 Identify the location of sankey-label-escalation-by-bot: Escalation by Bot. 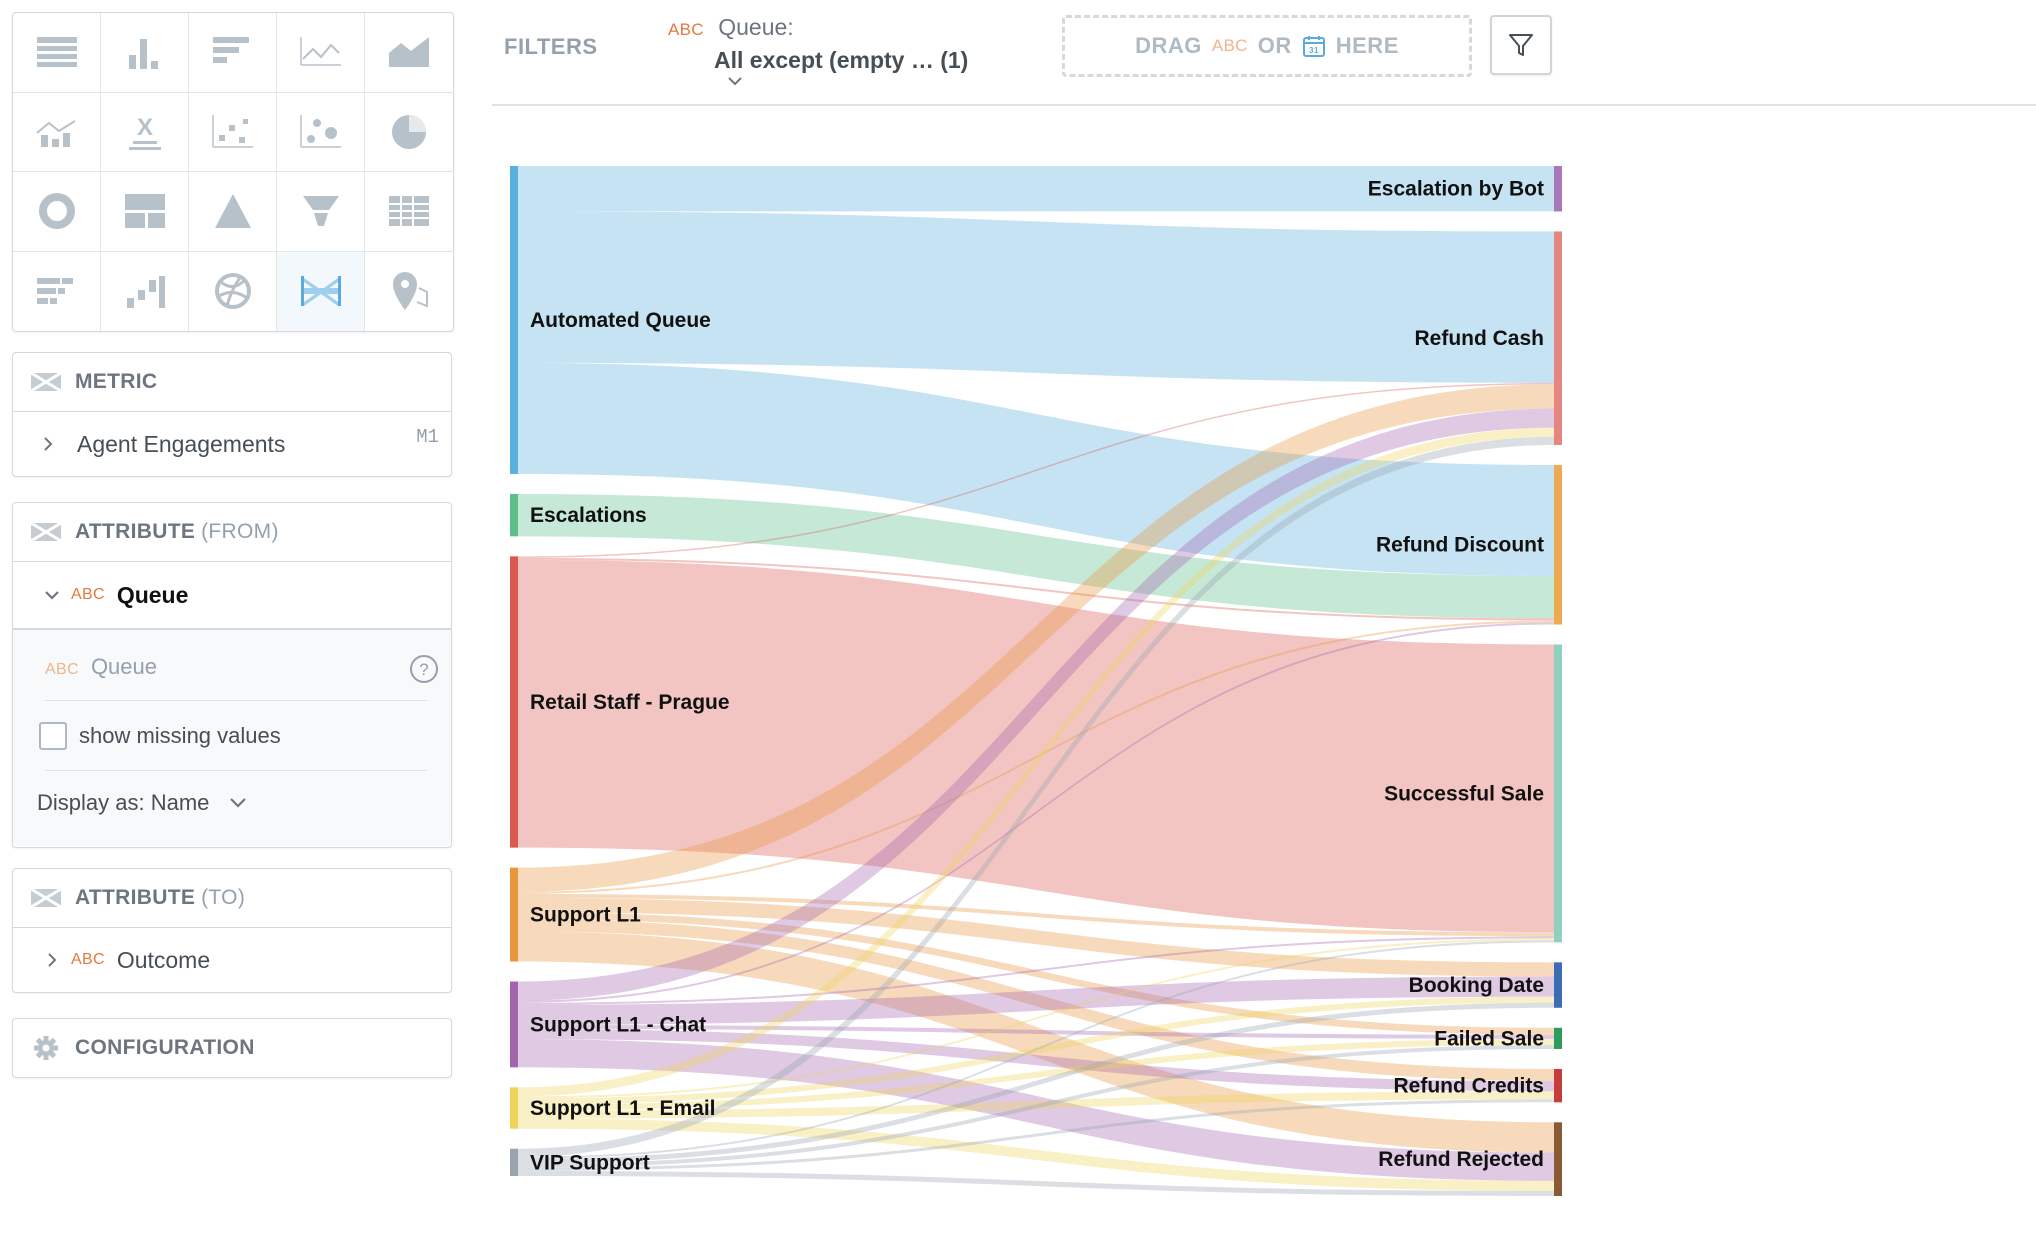
(1456, 189).